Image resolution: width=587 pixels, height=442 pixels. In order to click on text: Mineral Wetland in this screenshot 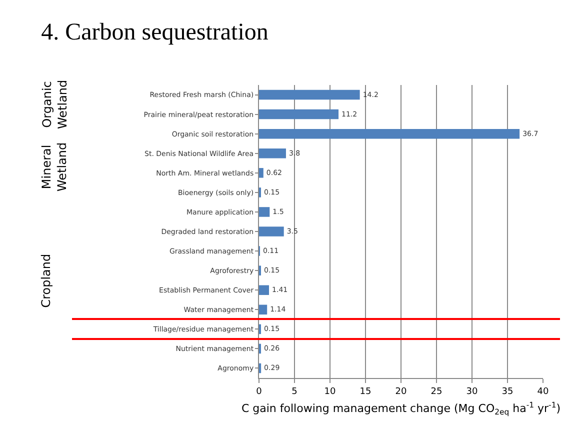, I will do `click(54, 167)`.